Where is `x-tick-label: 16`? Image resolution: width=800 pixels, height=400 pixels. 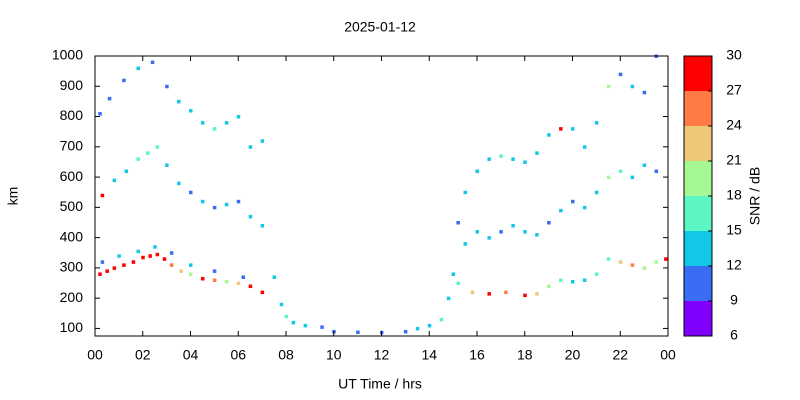
x-tick-label: 16 is located at coordinates (477, 355).